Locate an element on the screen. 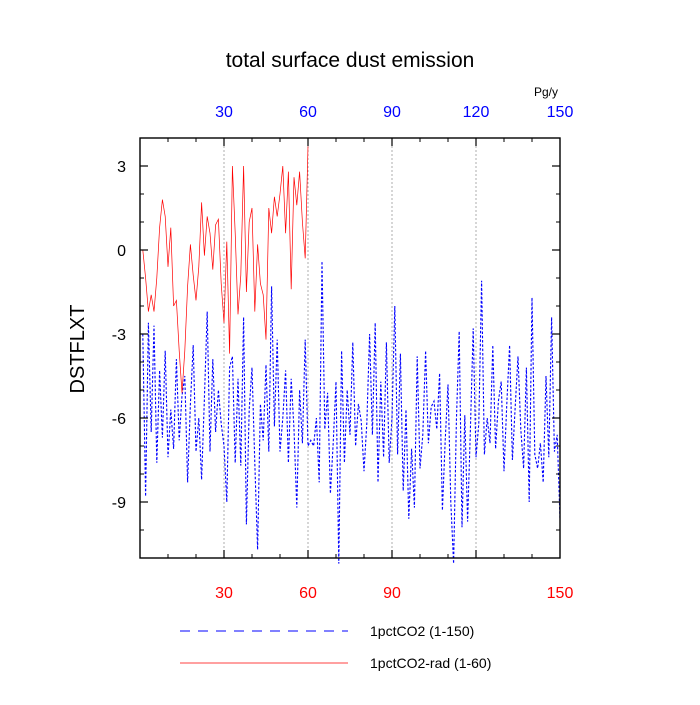 The width and height of the screenshot is (700, 705). bottom-x-tick-label: 30 is located at coordinates (224, 593).